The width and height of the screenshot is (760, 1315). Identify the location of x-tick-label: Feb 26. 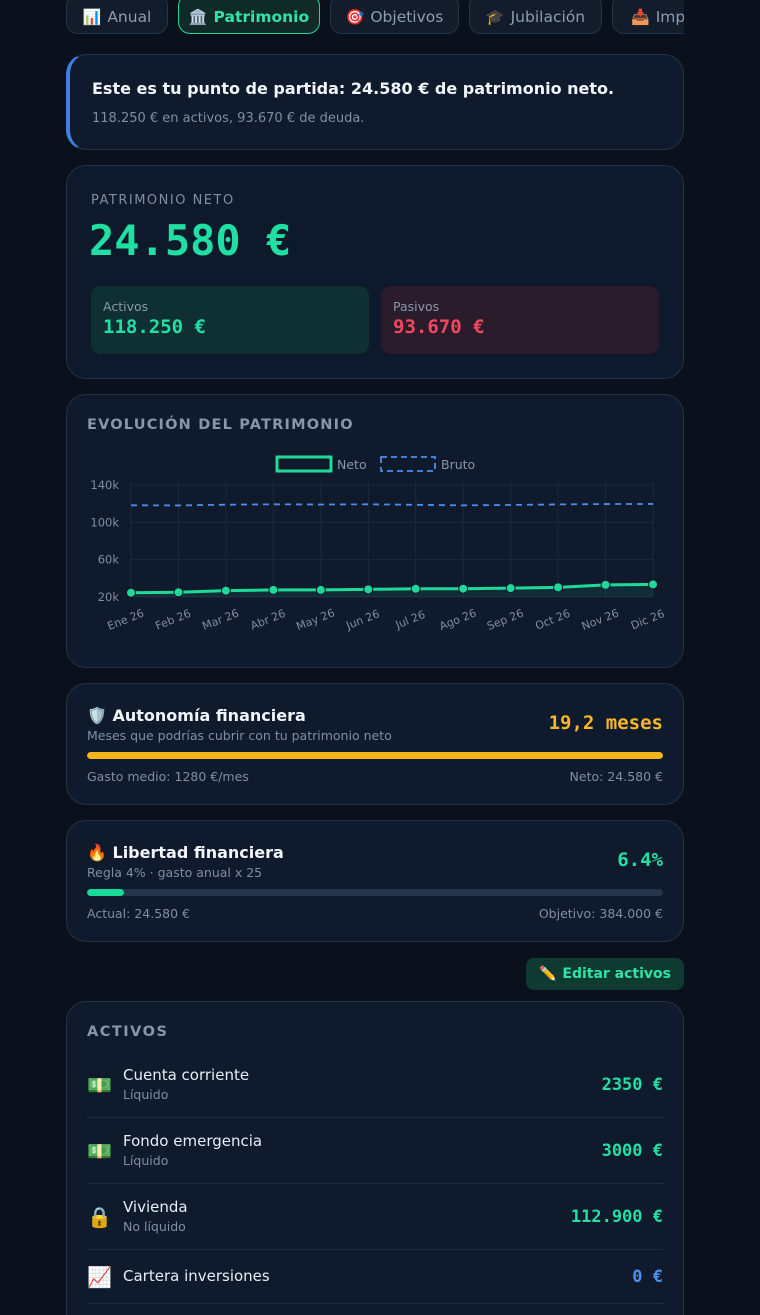
(173, 620).